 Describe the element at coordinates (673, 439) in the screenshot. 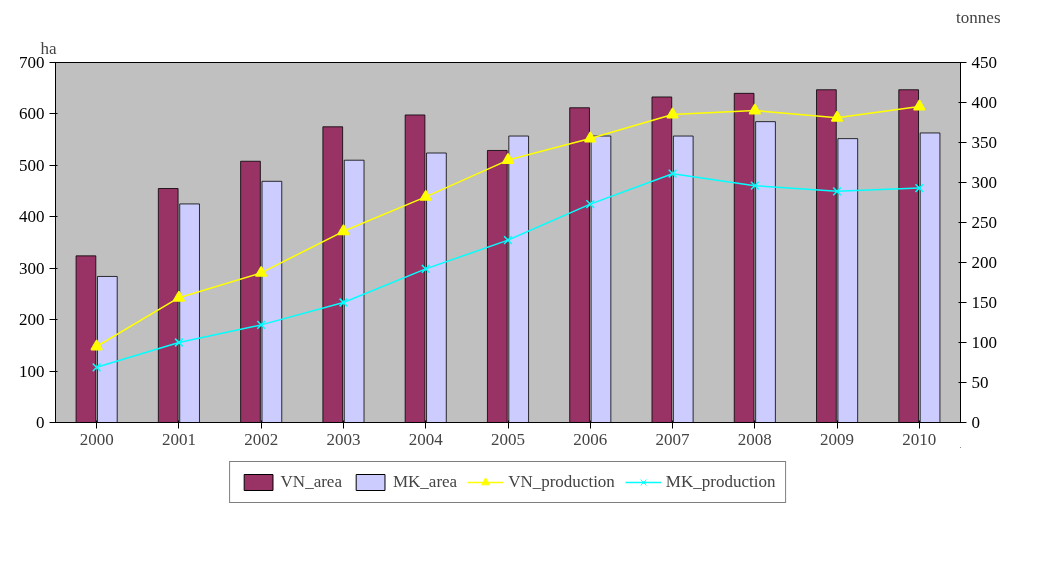

I see `x-tick-label: 2007` at that location.